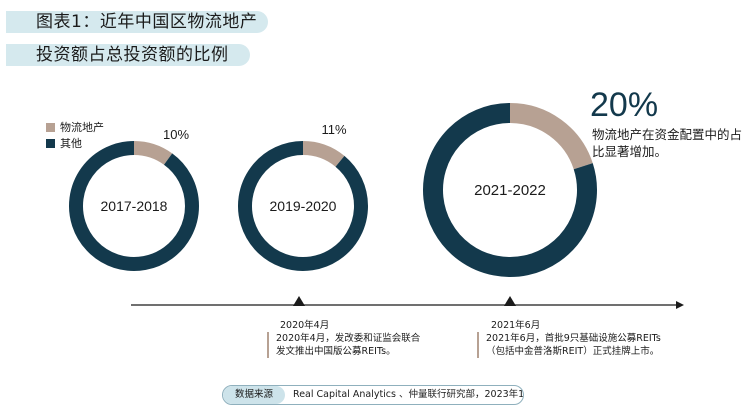  I want to click on legend-item-logistics: 物流地产, so click(75, 127).